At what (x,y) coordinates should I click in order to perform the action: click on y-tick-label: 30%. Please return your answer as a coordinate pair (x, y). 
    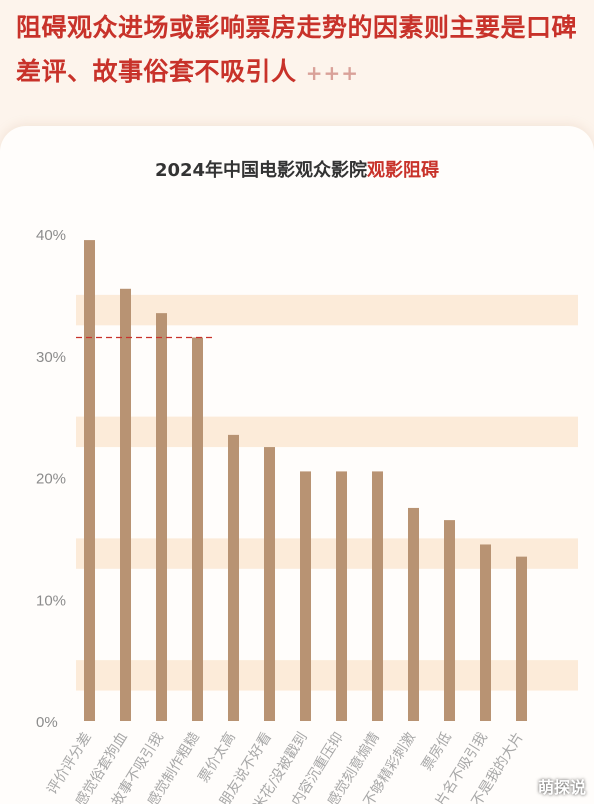
    Looking at the image, I should click on (51, 357).